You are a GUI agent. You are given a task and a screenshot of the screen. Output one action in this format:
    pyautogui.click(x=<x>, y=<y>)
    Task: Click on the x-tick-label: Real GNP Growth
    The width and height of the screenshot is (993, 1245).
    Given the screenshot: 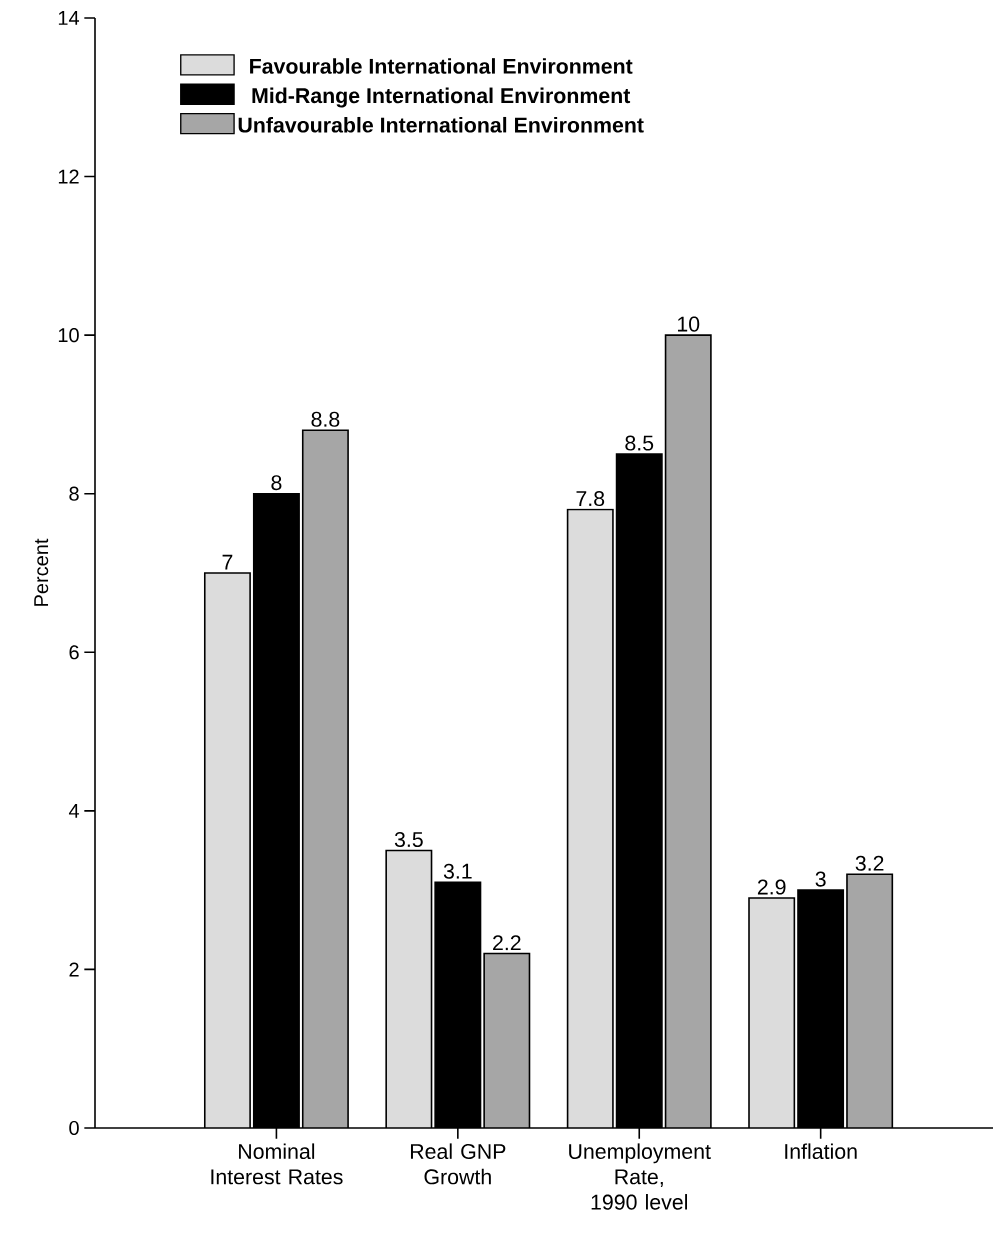 What is the action you would take?
    pyautogui.click(x=458, y=1164)
    